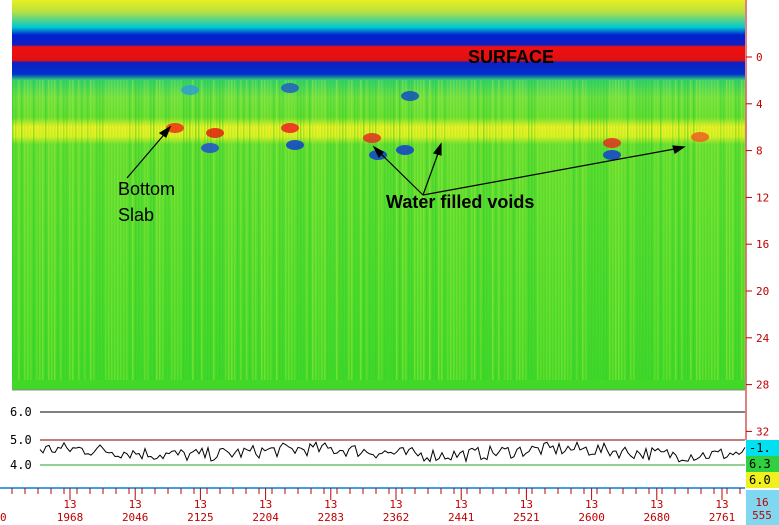 This screenshot has width=779, height=525. What do you see at coordinates (265, 517) in the screenshot?
I see `marker-label: 2204` at bounding box center [265, 517].